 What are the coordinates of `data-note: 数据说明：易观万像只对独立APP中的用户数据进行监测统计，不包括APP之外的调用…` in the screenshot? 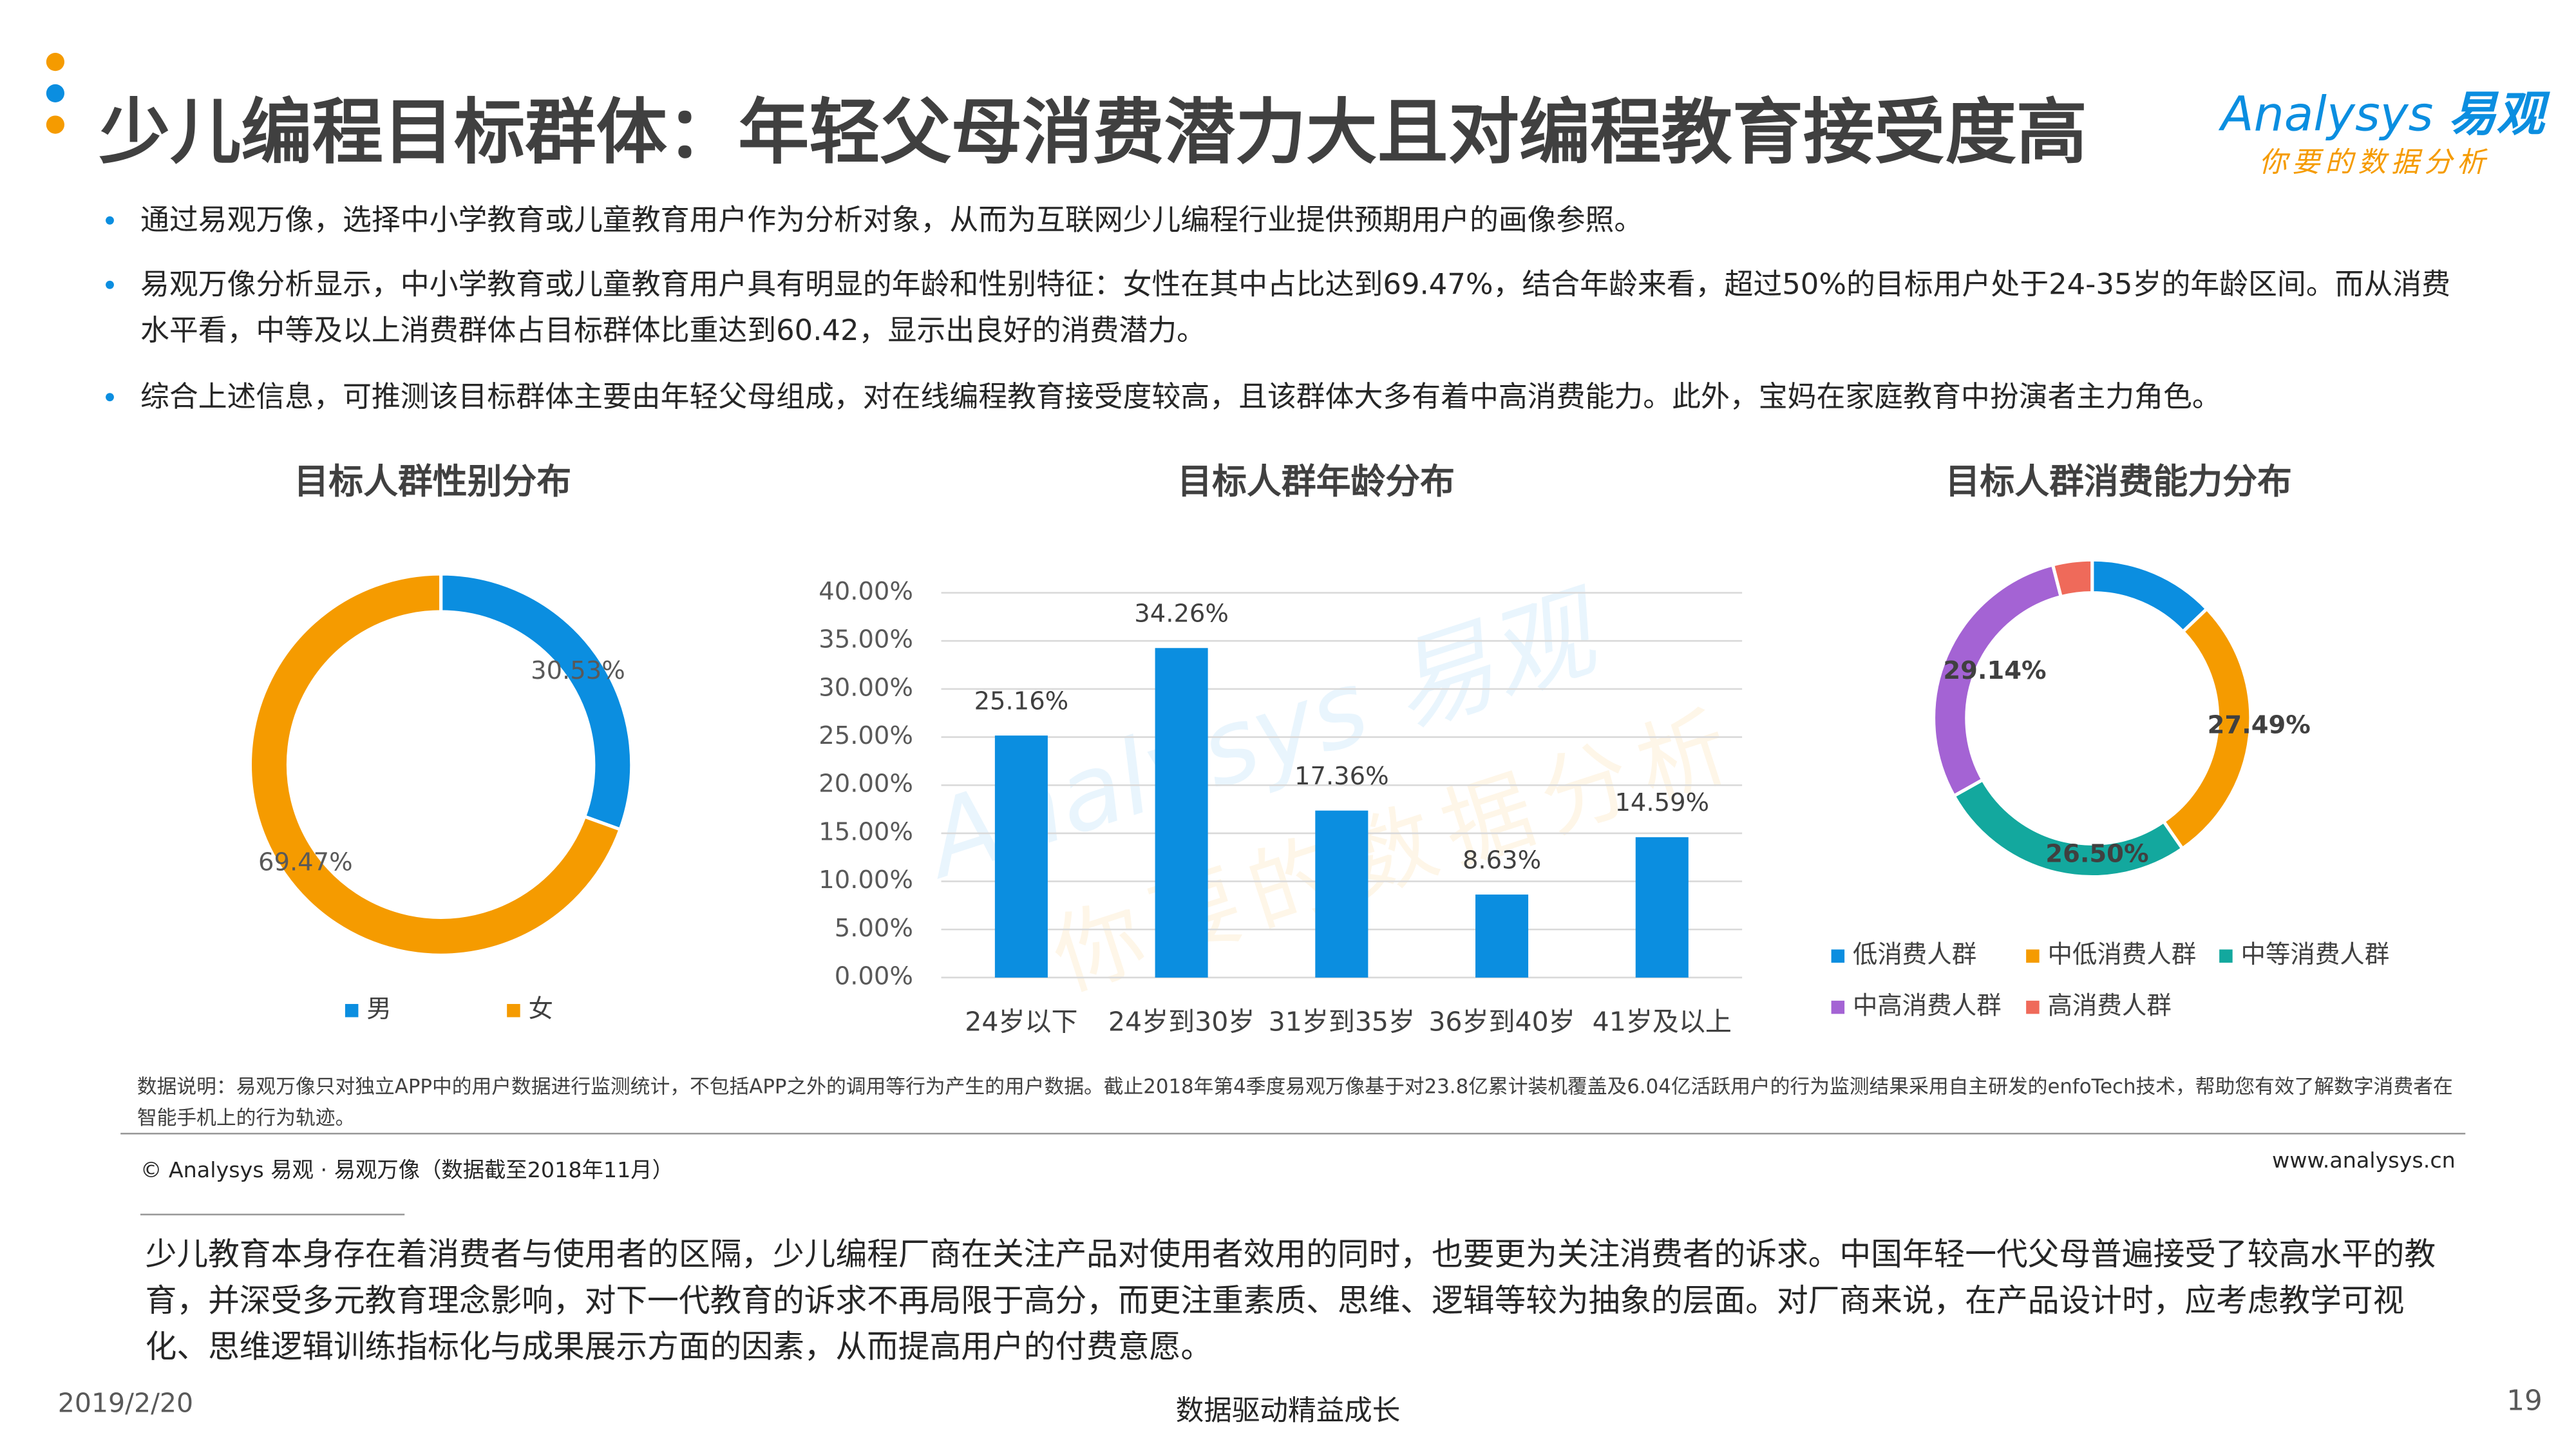 It's located at (1295, 1102).